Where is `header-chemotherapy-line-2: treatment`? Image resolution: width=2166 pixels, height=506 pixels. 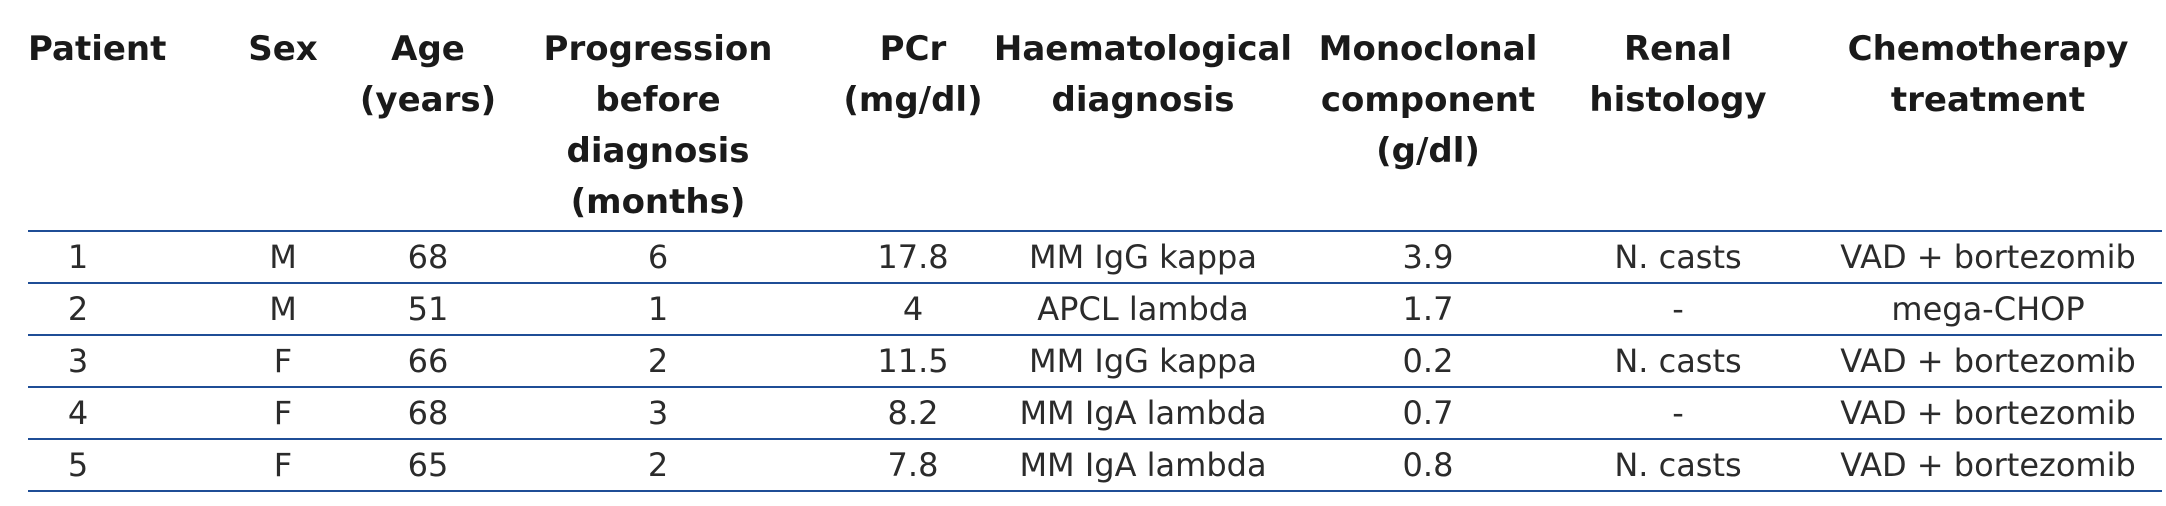
header-chemotherapy-line-2: treatment is located at coordinates (1988, 100).